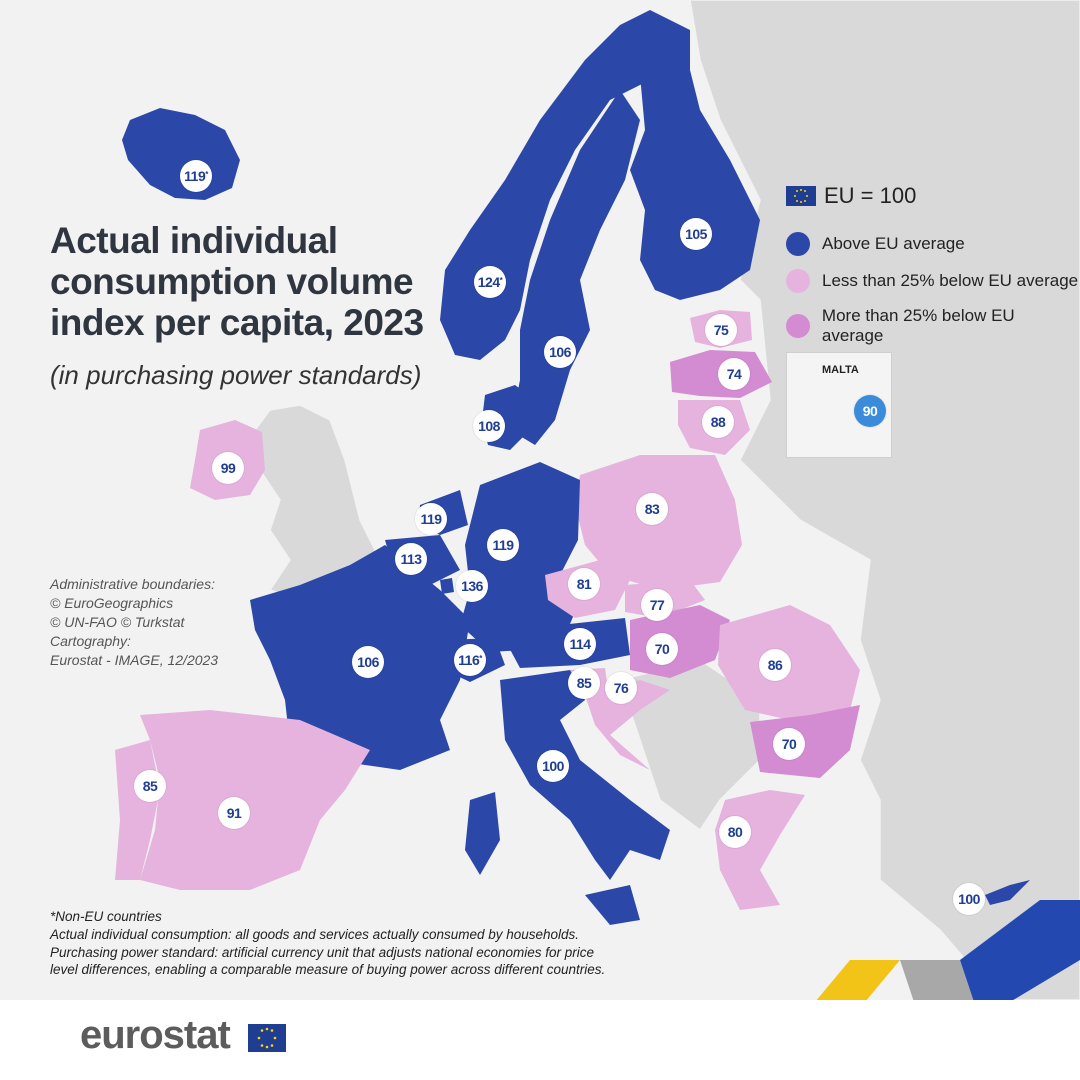 The height and width of the screenshot is (1080, 1080). I want to click on badge-france: 106, so click(368, 662).